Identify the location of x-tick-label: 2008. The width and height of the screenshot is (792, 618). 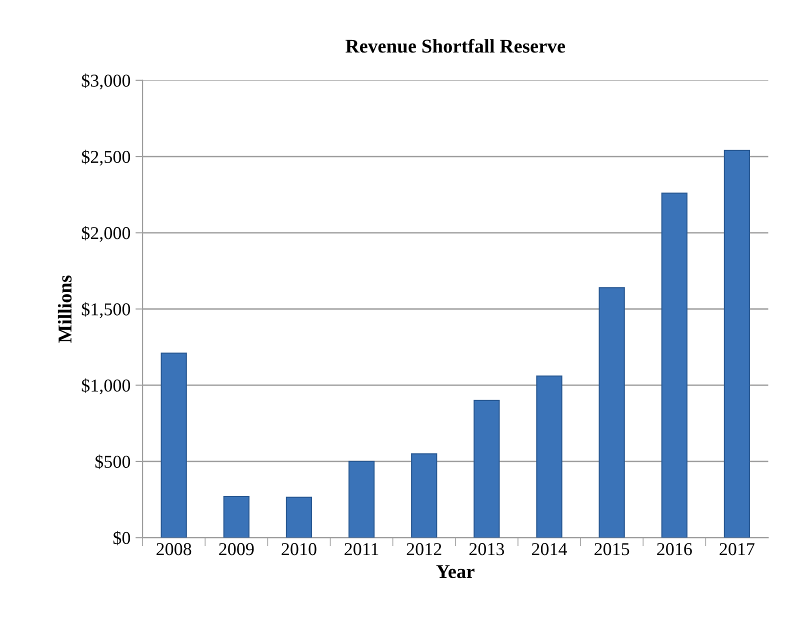
(174, 549).